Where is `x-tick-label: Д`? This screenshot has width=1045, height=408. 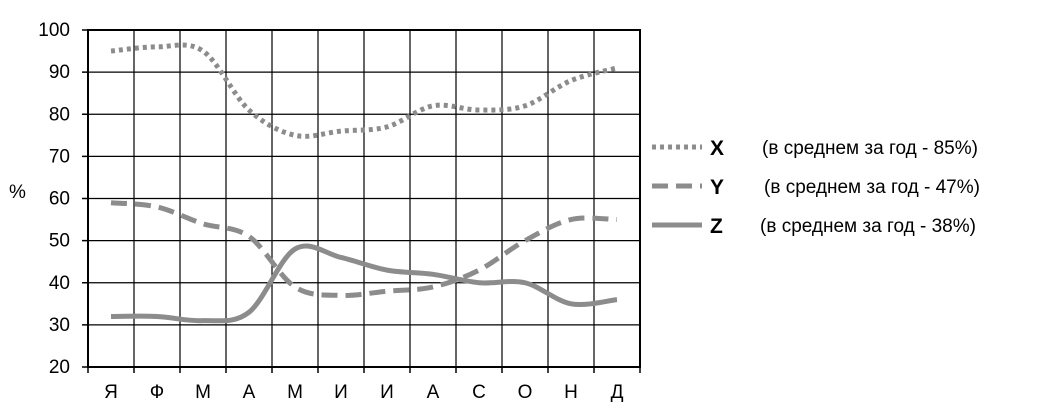 x-tick-label: Д is located at coordinates (617, 392).